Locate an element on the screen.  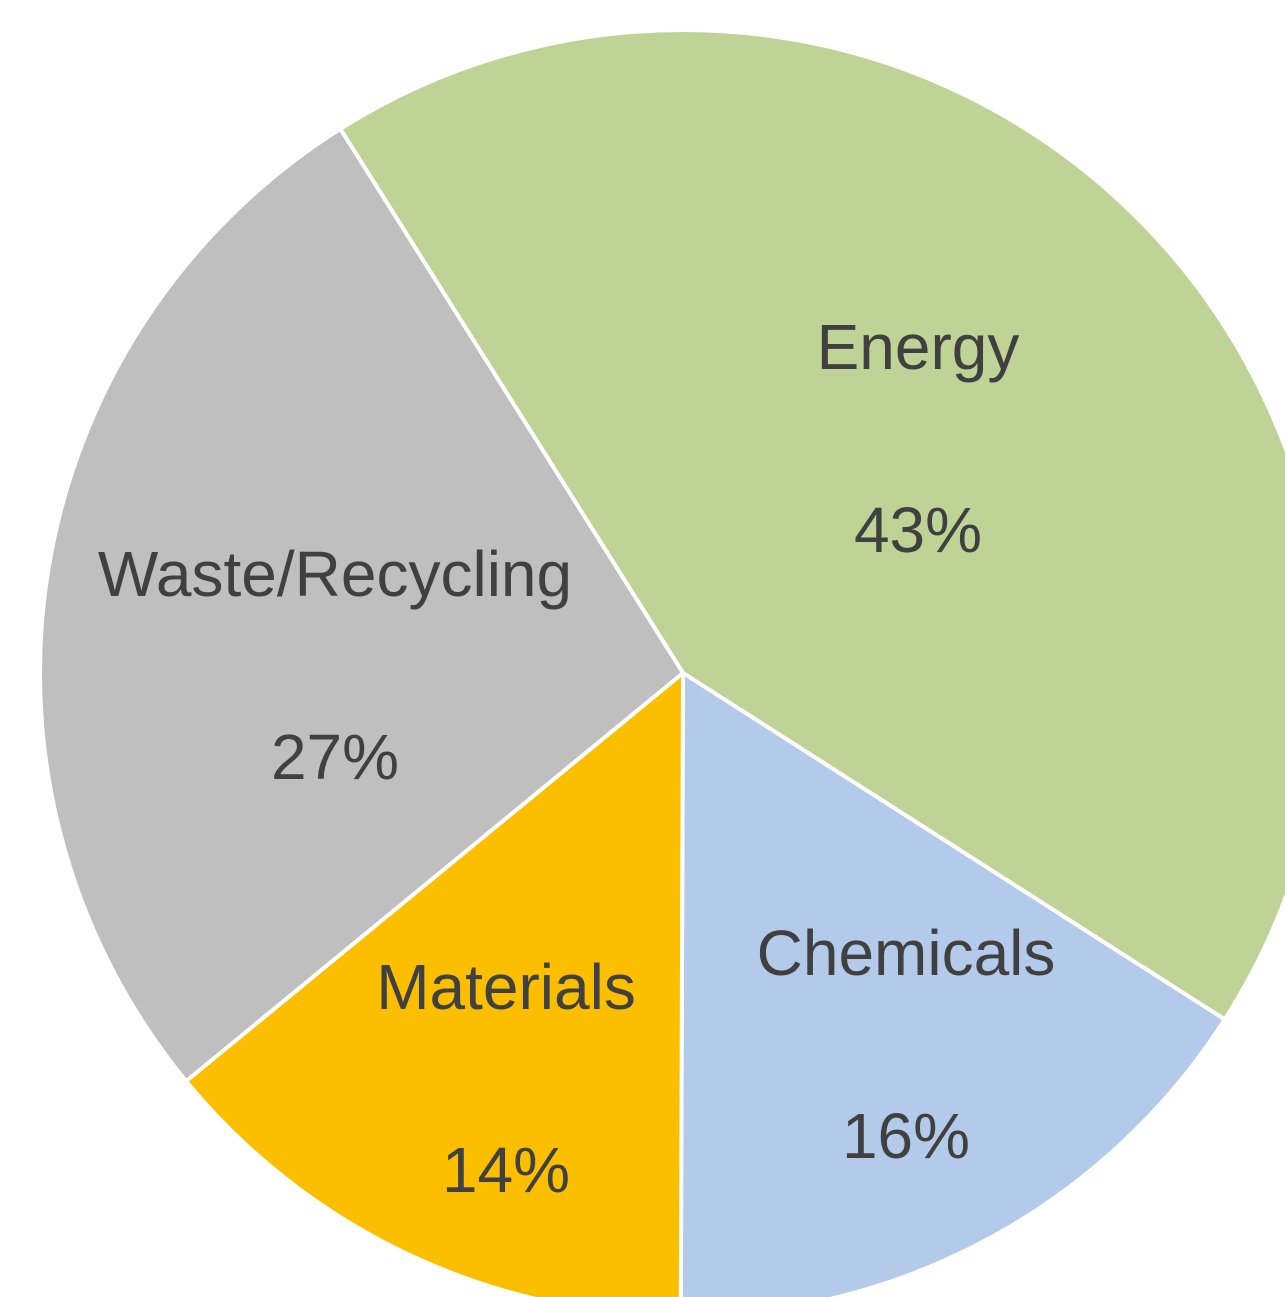
slice-label-energy: Energy is located at coordinates (918, 347).